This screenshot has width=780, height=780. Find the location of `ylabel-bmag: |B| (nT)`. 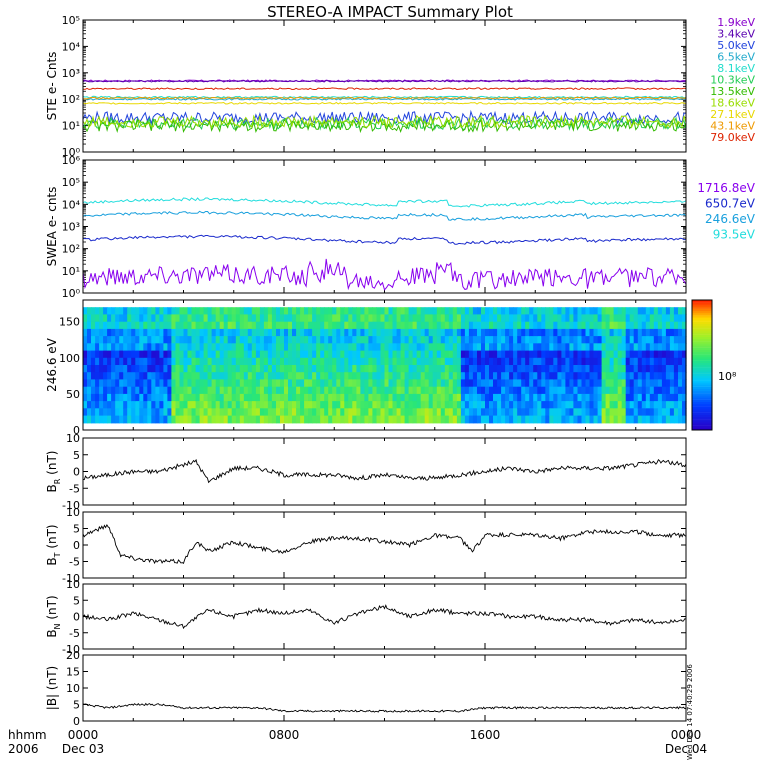

ylabel-bmag: |B| (nT) is located at coordinates (52, 688).